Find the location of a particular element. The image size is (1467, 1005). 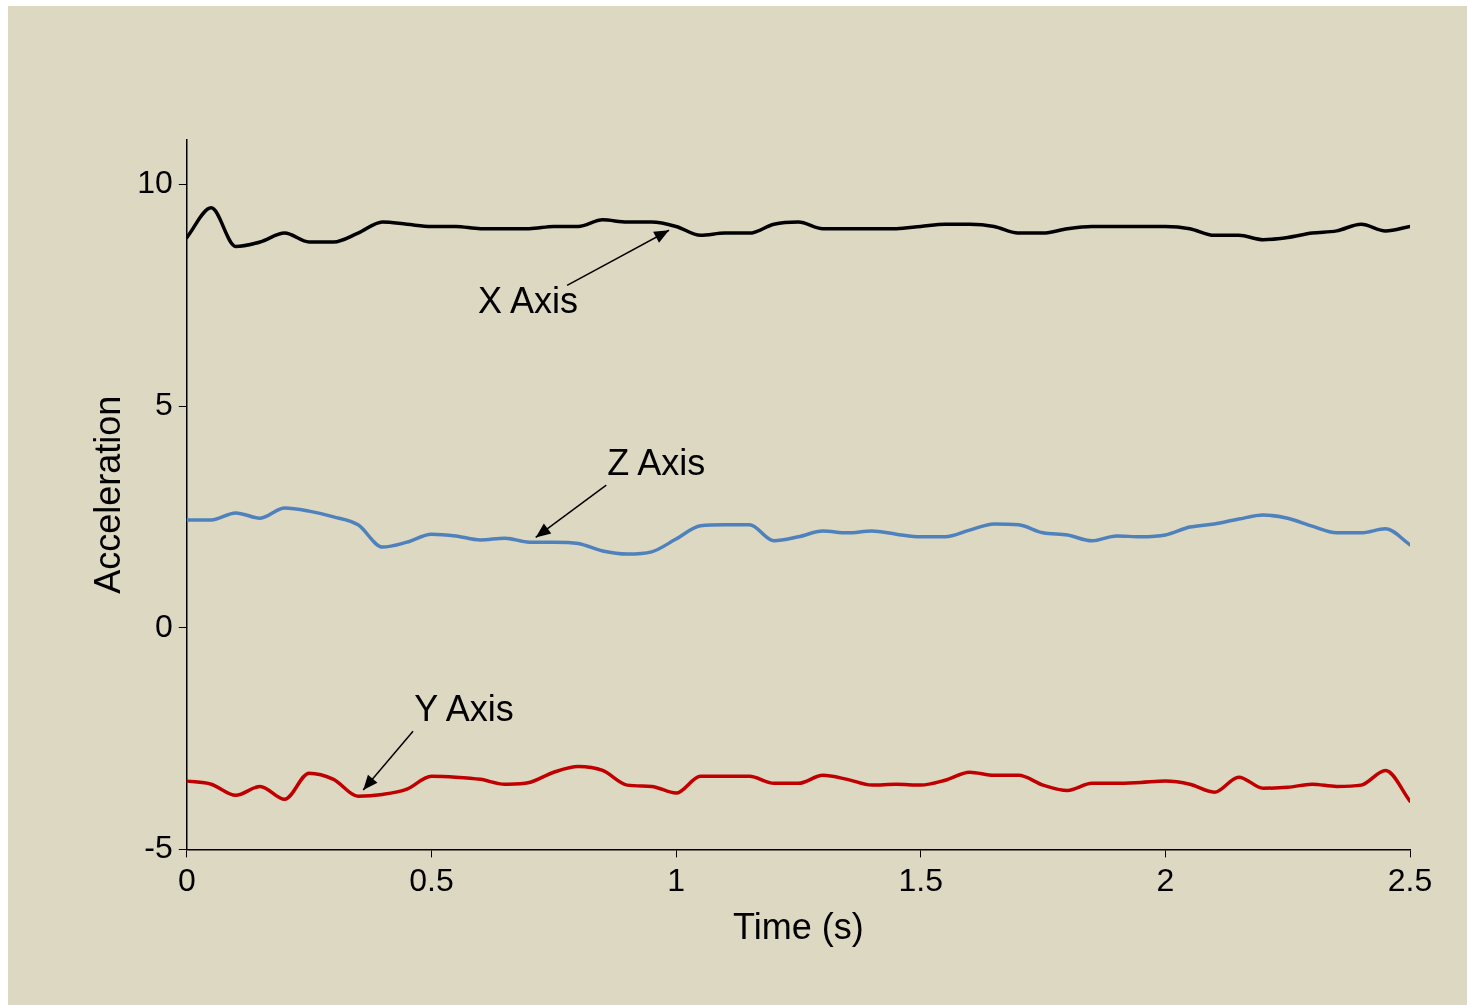

y-axis-title: Acceleration is located at coordinates (107, 494).